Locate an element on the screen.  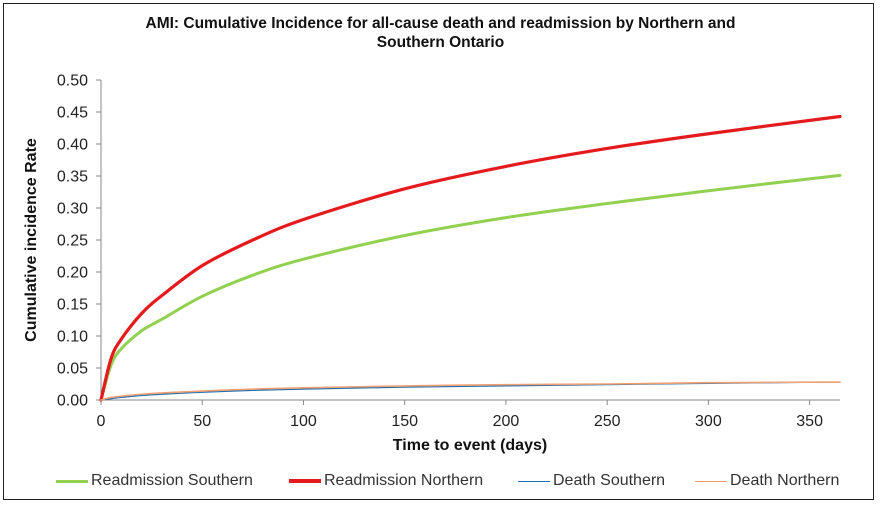
legend-item-death-northern: Death Northern is located at coordinates (767, 481).